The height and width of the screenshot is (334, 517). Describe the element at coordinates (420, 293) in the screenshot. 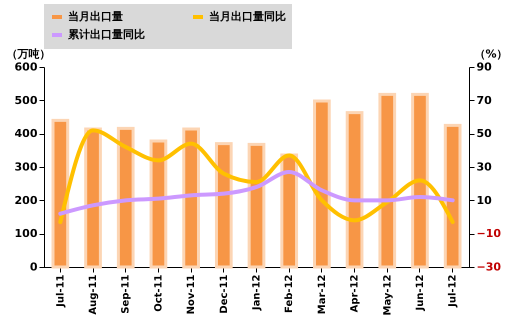

I see `x-tick-label: Jun-12` at that location.